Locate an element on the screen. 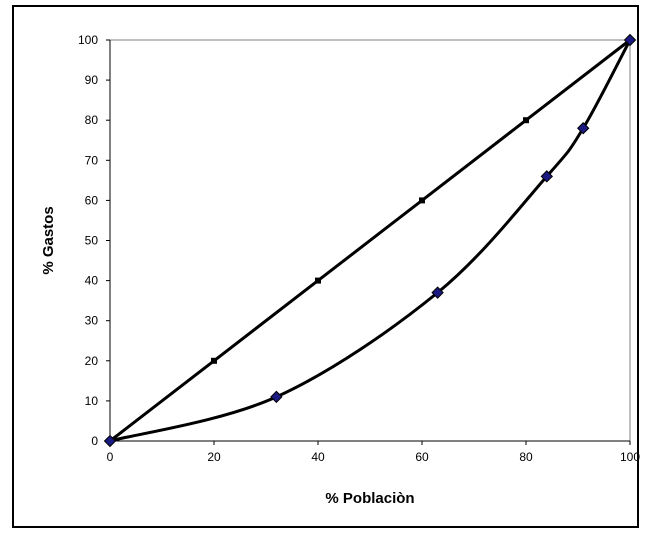 This screenshot has width=651, height=533. x-tick-label: 20 is located at coordinates (214, 457).